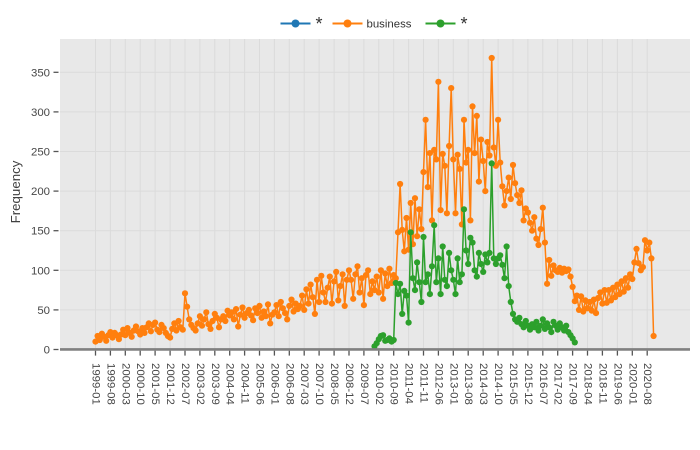 The width and height of the screenshot is (700, 450). I want to click on svg-text: 2006-08, so click(289, 384).